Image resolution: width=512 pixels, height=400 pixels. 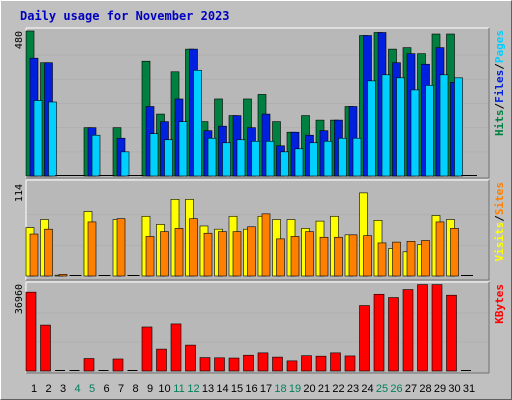 What do you see at coordinates (454, 389) in the screenshot?
I see `x-tick-label-day-30: 30` at bounding box center [454, 389].